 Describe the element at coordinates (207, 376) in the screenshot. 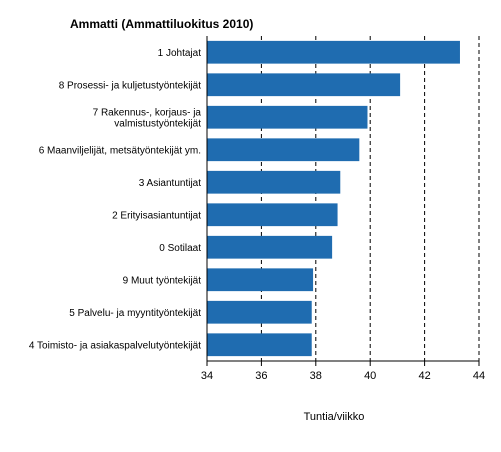

I see `x-tick-label: 34` at that location.